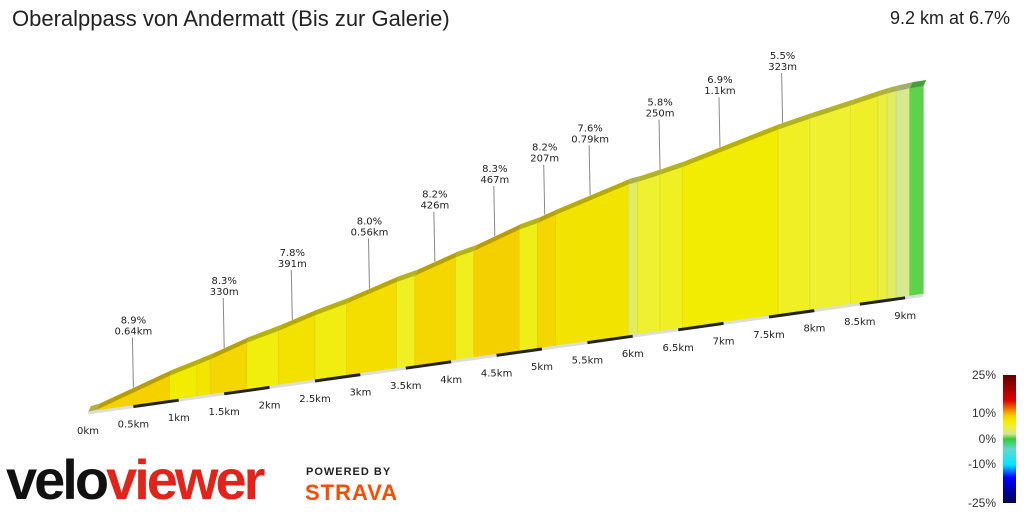 The width and height of the screenshot is (1024, 512). Describe the element at coordinates (983, 413) in the screenshot. I see `legend-label: 10%` at that location.